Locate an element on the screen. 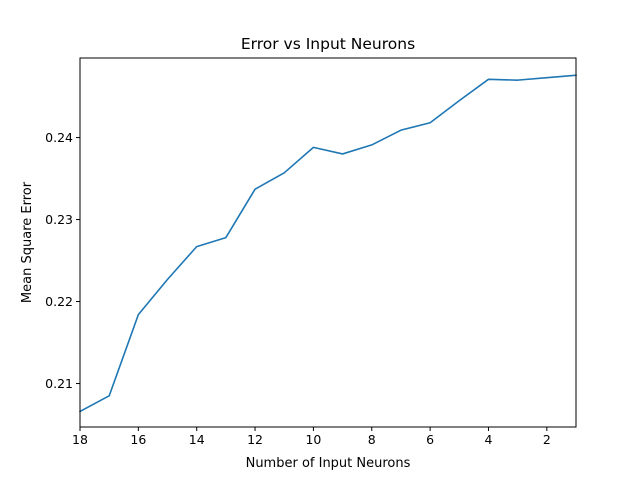 Image resolution: width=640 pixels, height=480 pixels. y-tick-label: 0.22 is located at coordinates (59, 301).